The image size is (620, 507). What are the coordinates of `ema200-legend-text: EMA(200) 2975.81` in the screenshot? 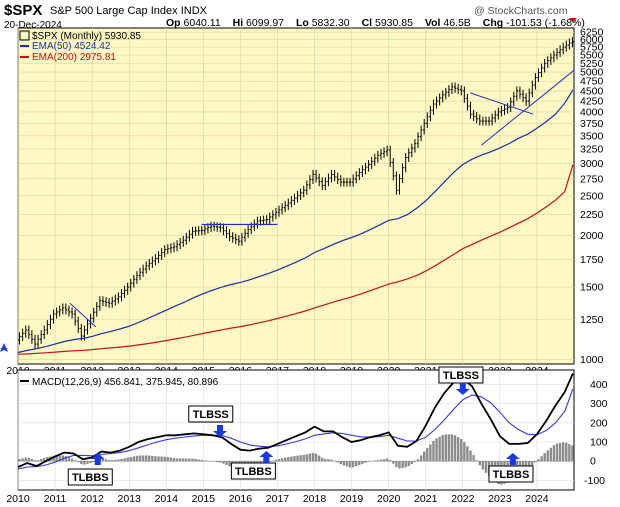 It's located at (74, 57).